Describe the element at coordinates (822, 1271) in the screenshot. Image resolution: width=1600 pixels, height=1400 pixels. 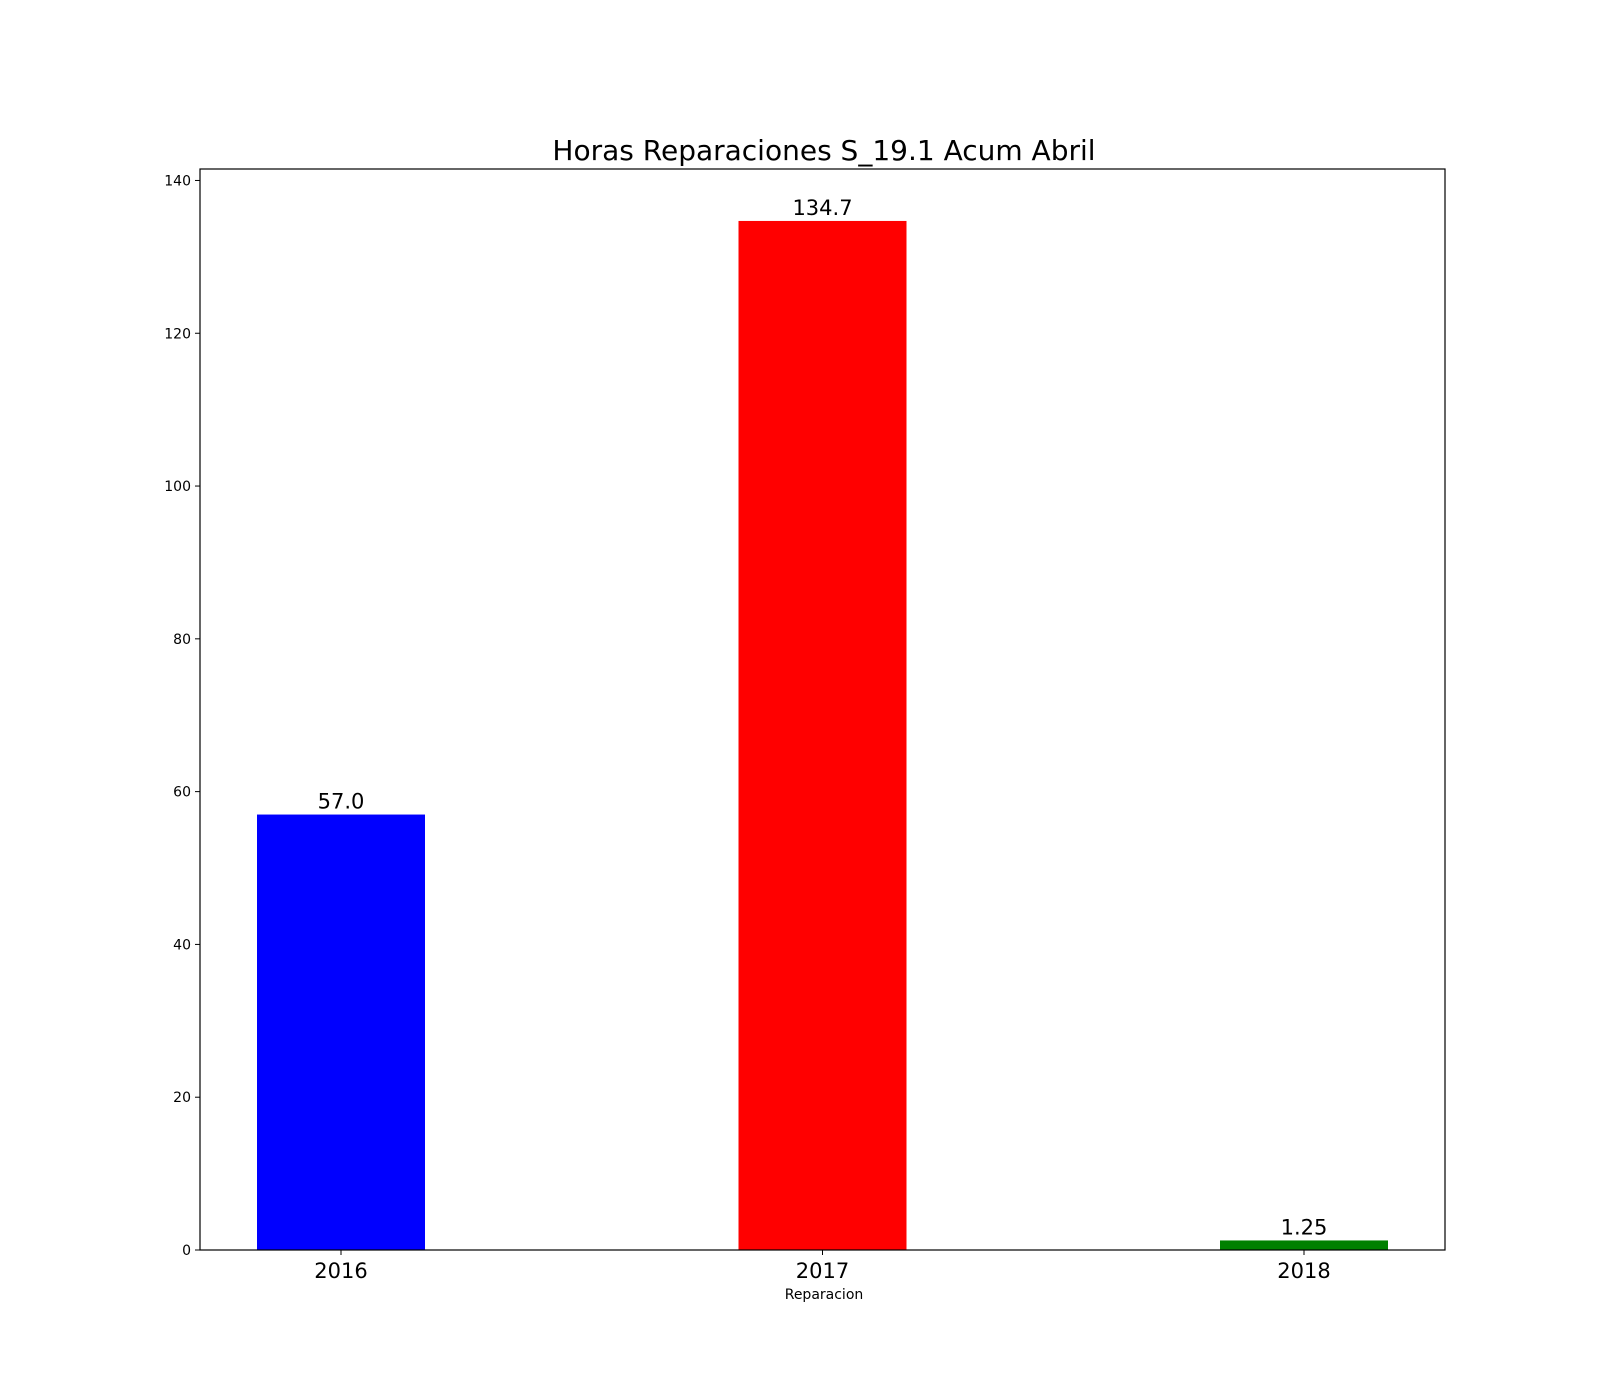
I see `x-tick-label-2017: 2017` at that location.